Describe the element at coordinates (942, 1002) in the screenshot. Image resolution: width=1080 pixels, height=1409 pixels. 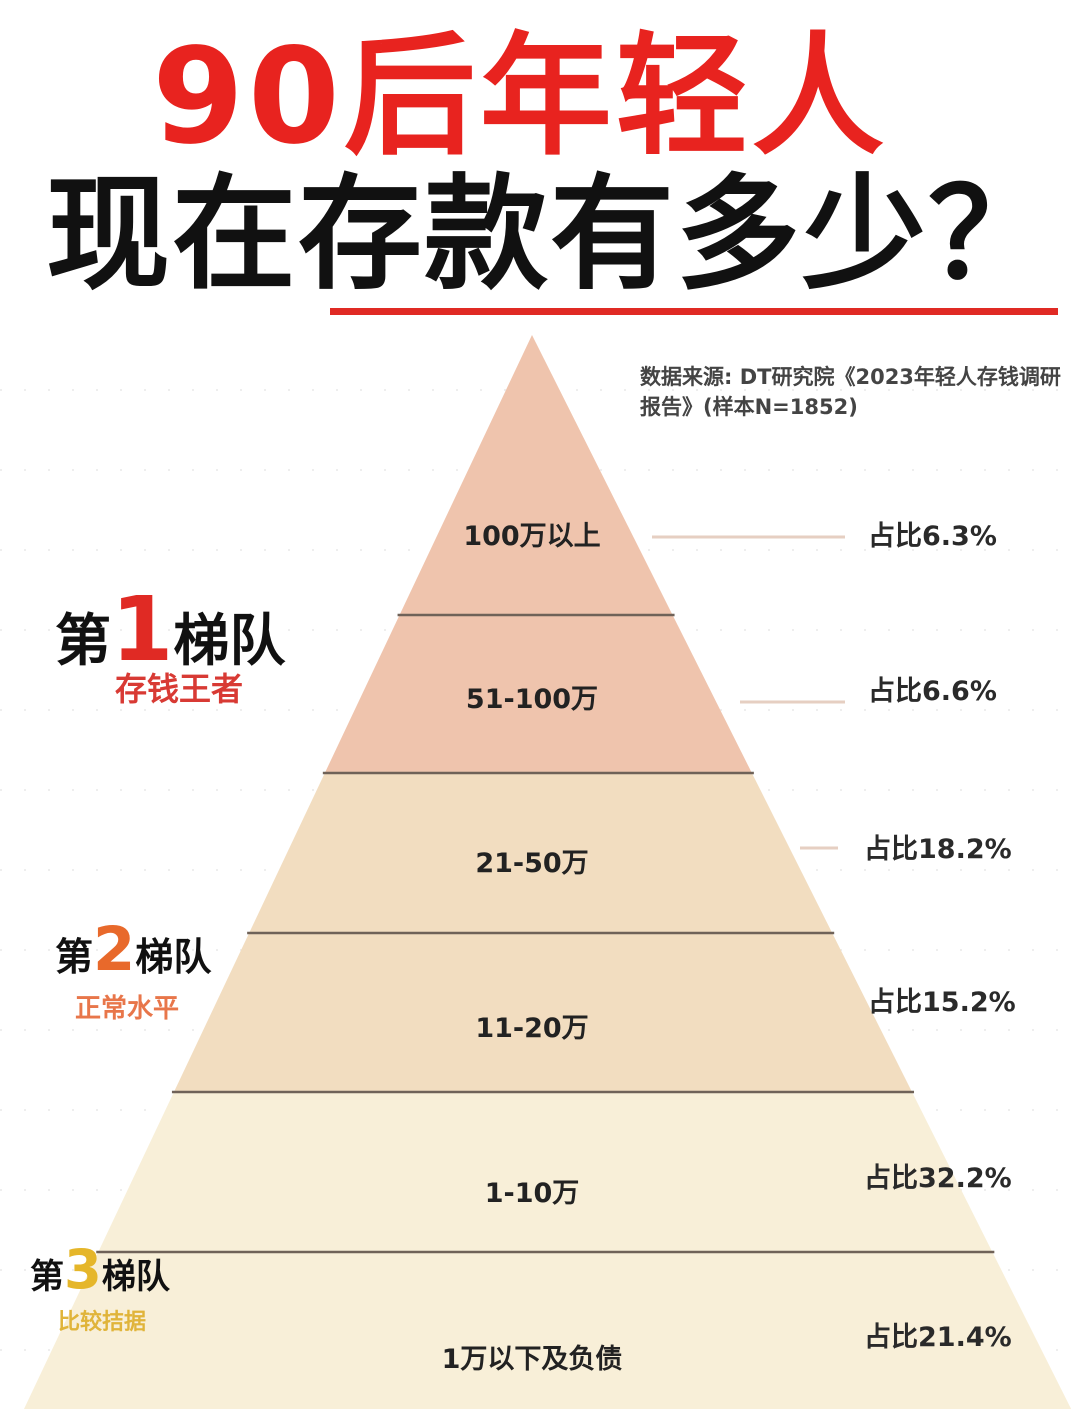
I see `segment-value-label: 占比15.2%` at that location.